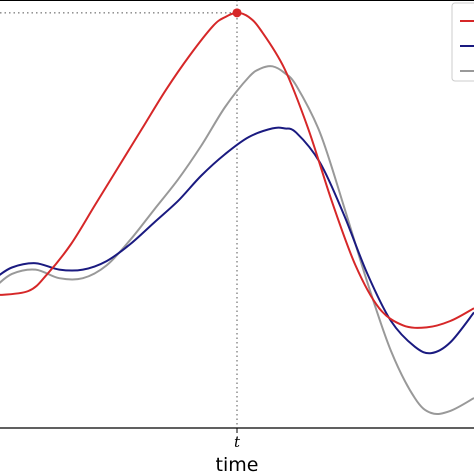 This screenshot has height=474, width=474. Describe the element at coordinates (237, 442) in the screenshot. I see `x-tick-label: t` at that location.